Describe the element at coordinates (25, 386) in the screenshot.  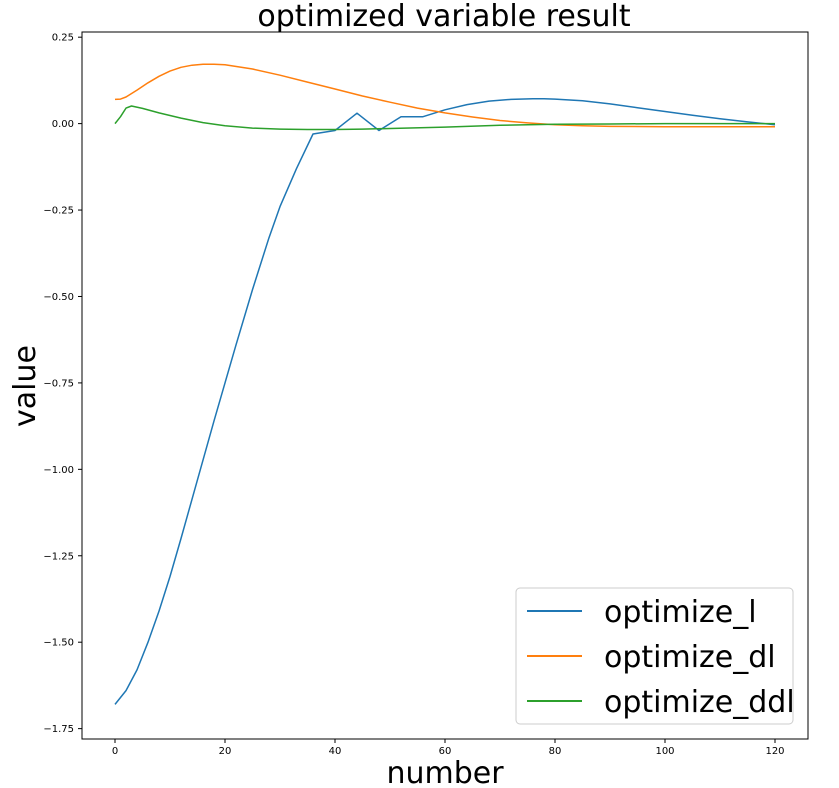
I see `y-axis-label: value` at that location.